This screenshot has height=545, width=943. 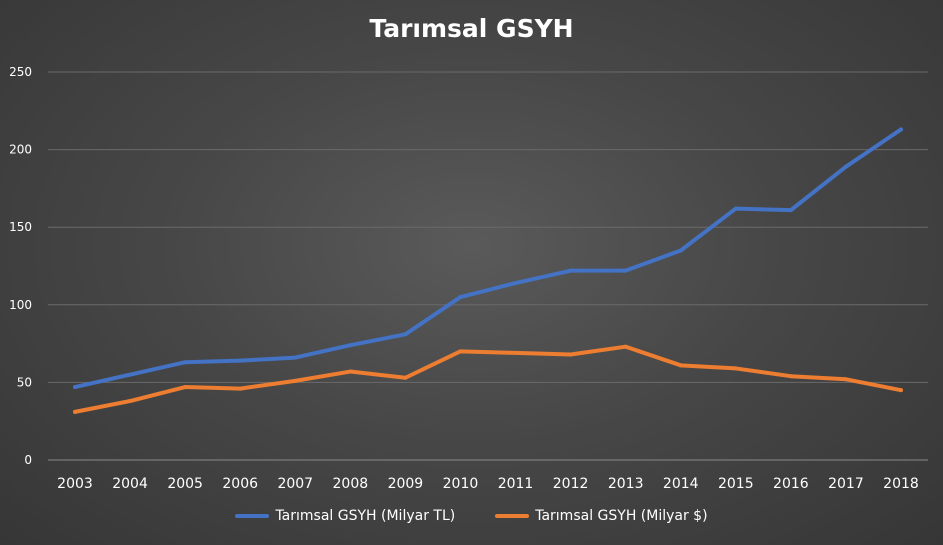 I want to click on x-tick-label: 2008, so click(x=351, y=484).